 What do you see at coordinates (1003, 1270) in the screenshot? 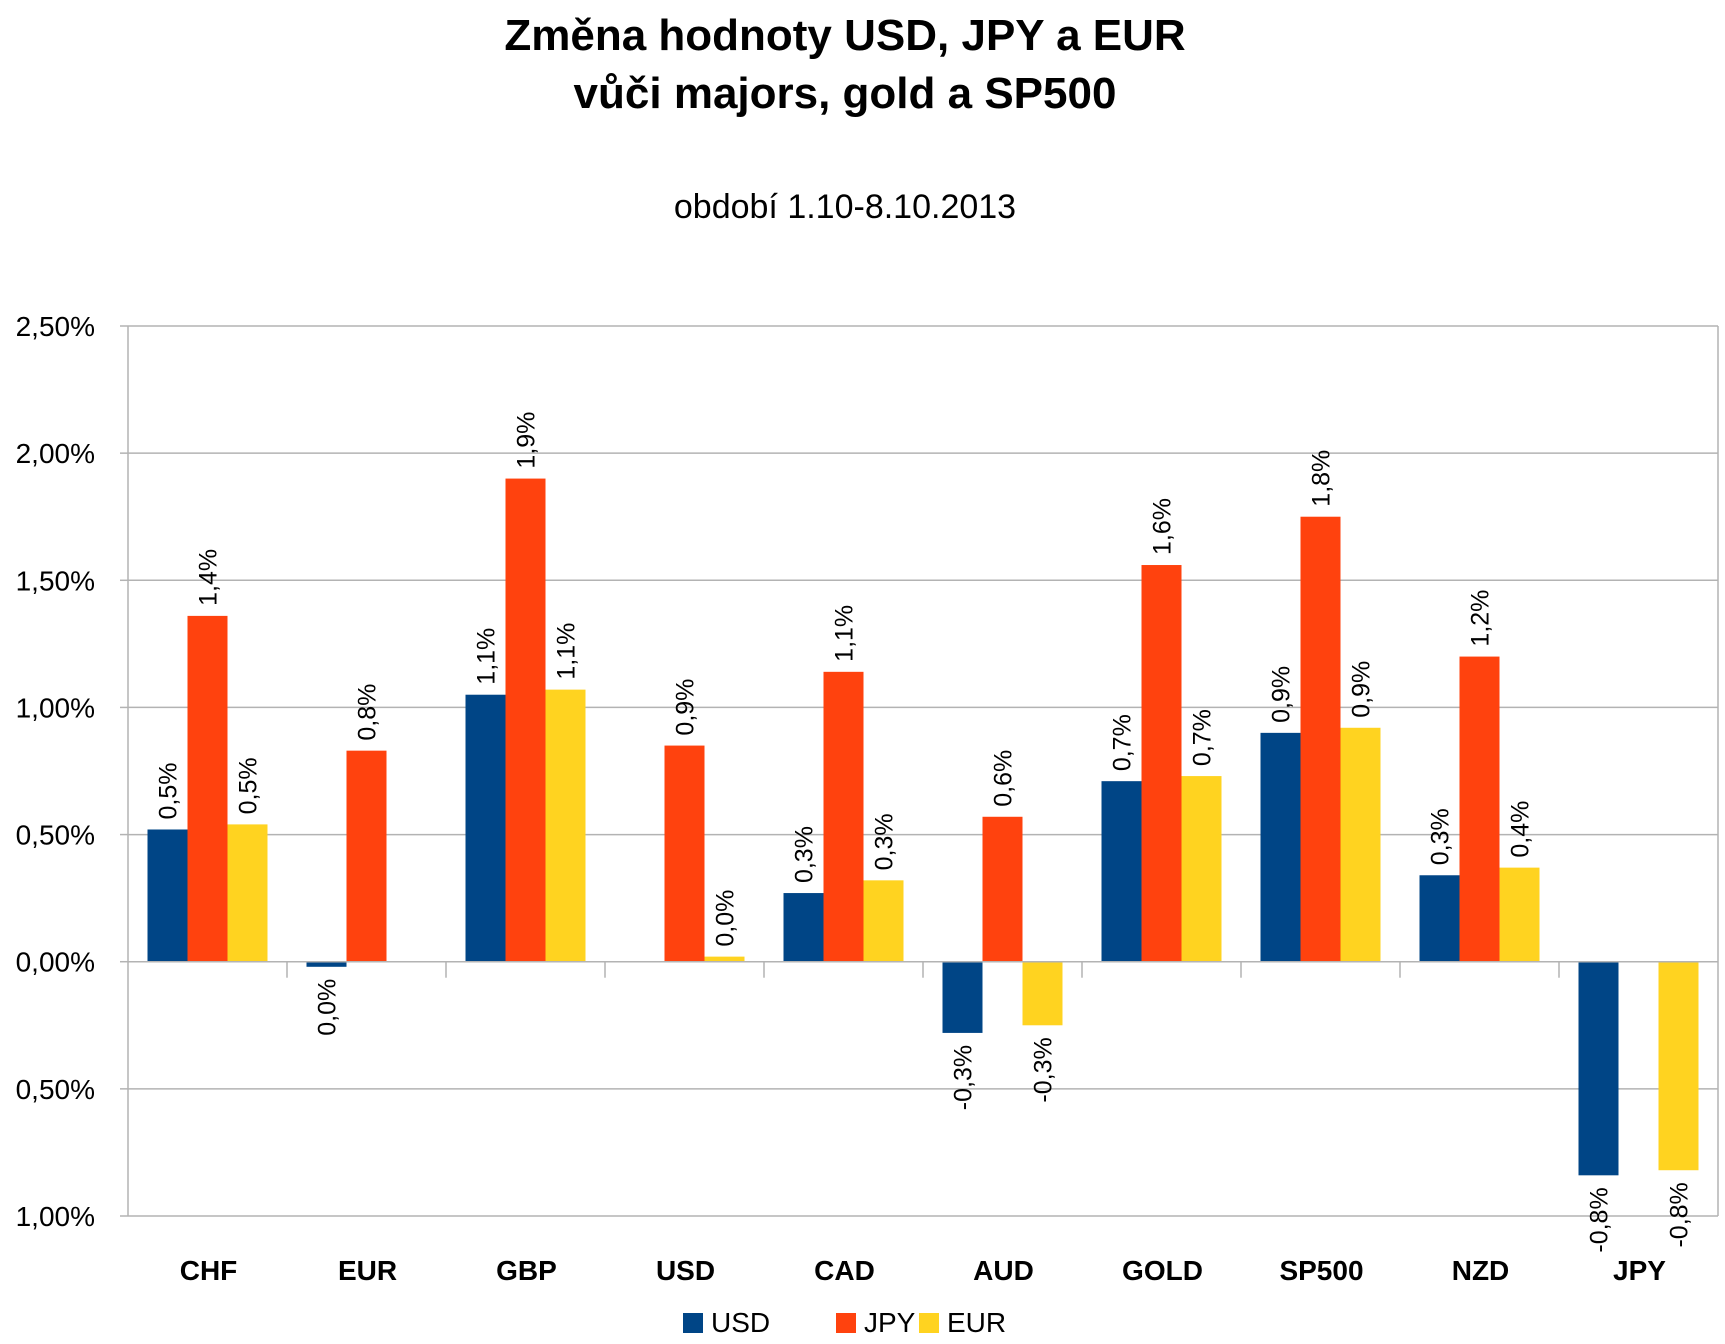
I see `x-tick-label: AUD` at bounding box center [1003, 1270].